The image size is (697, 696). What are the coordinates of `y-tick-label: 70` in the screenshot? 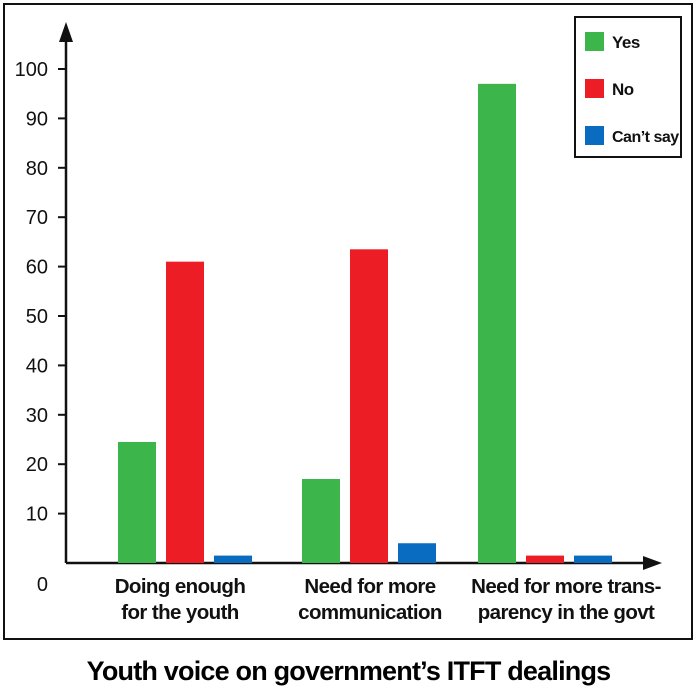 It's located at (37, 218).